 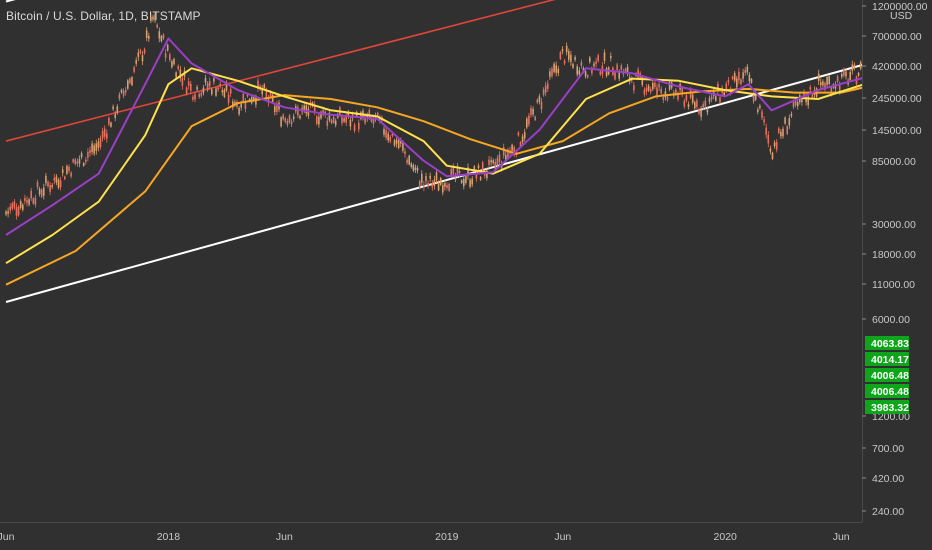 I want to click on level-tag-label: 4006.48, so click(x=890, y=376).